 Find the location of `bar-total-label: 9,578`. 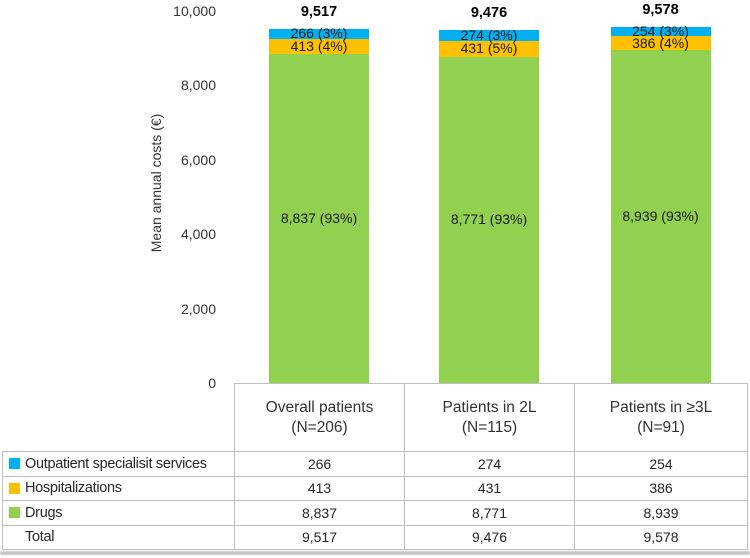

bar-total-label: 9,578 is located at coordinates (660, 9).